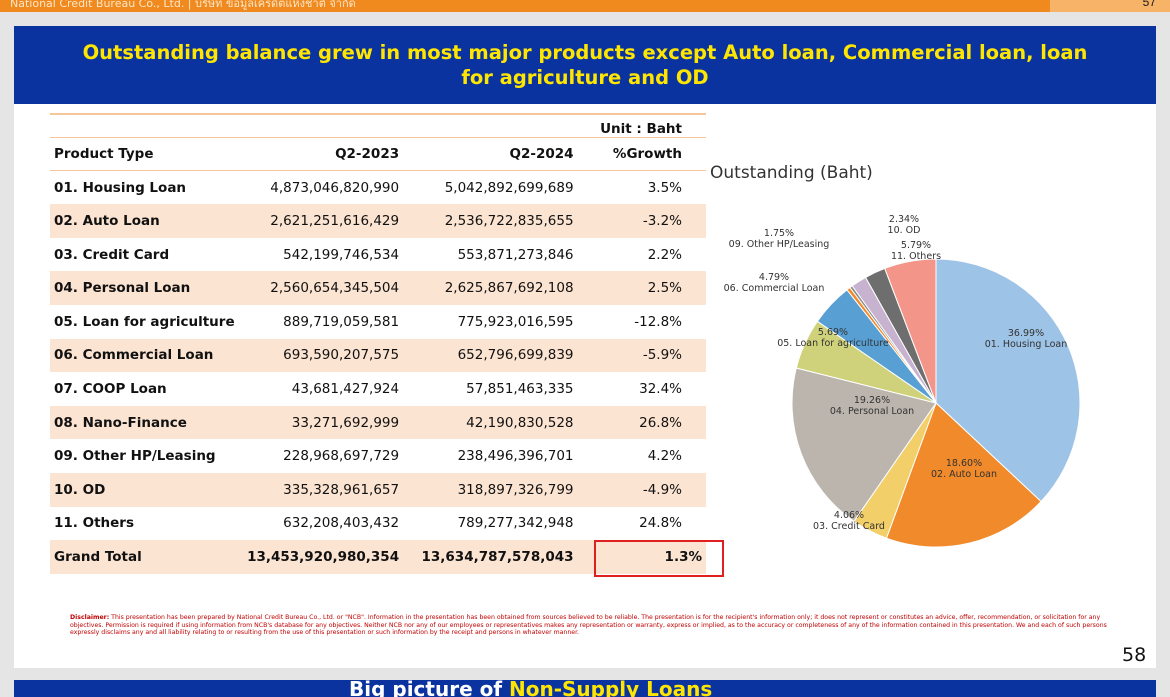  Describe the element at coordinates (520, 422) in the screenshot. I see `value-q2-2024: 42,190,830,528` at that location.